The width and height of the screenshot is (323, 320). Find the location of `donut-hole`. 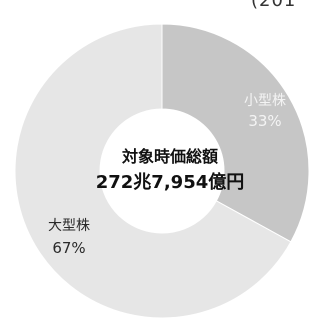

donut-hole is located at coordinates (162, 171).